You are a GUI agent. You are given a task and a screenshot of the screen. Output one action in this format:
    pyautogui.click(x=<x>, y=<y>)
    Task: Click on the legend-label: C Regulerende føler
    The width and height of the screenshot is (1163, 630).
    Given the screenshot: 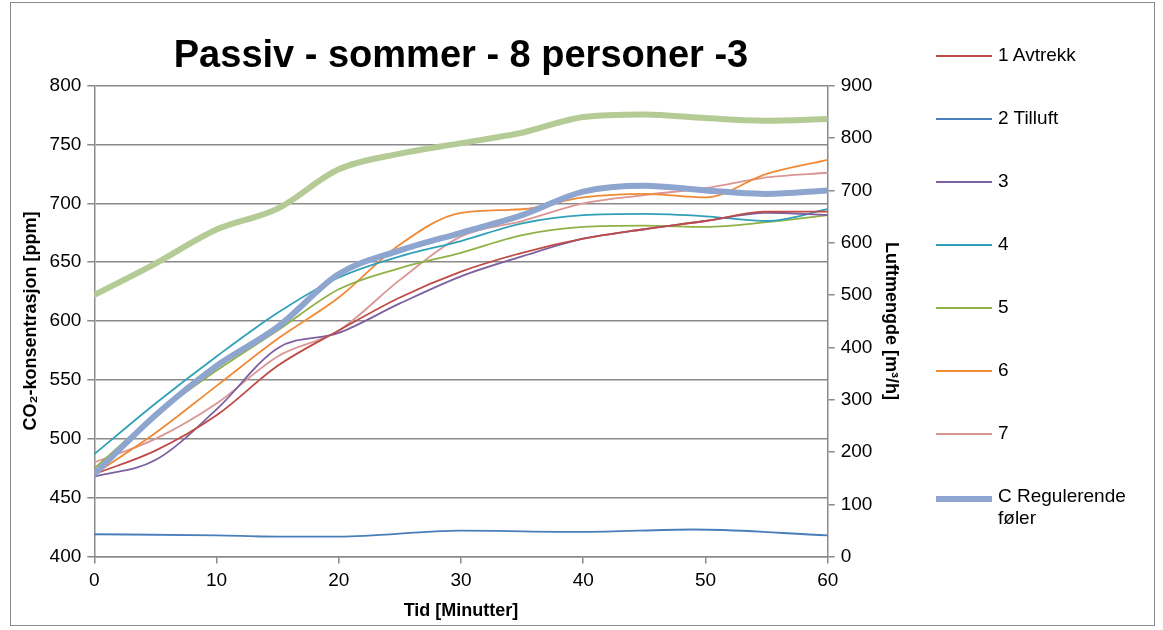 What is the action you would take?
    pyautogui.click(x=1062, y=507)
    